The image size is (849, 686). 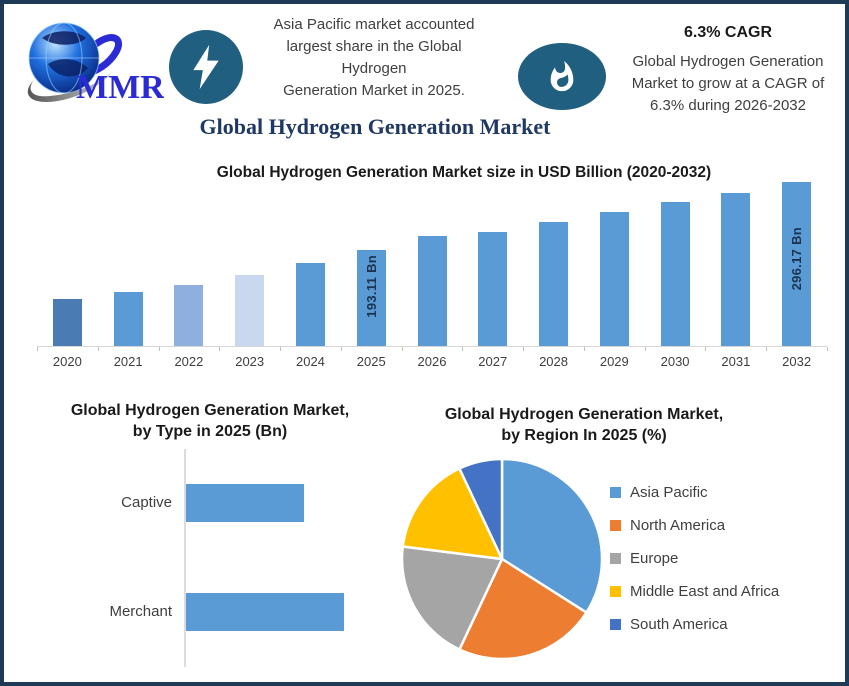 What do you see at coordinates (797, 259) in the screenshot?
I see `bar-data-label-2032: 296.17 Bn` at bounding box center [797, 259].